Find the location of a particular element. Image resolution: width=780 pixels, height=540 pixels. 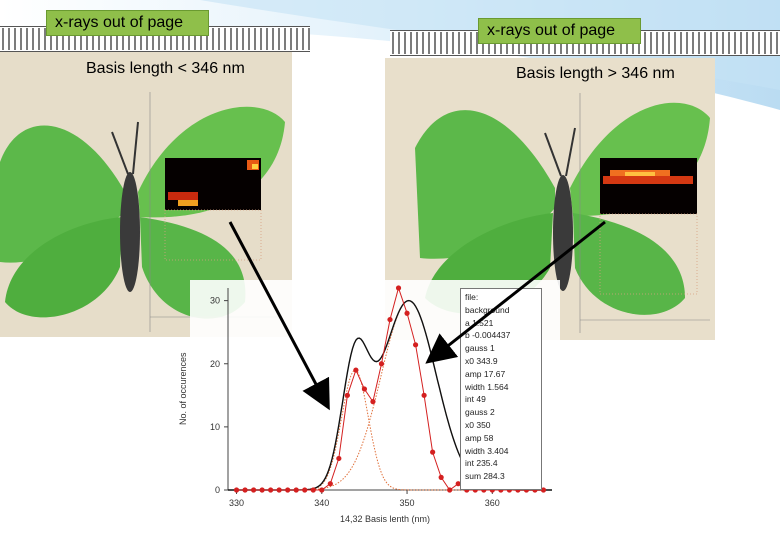

legend-line: x0 343.9 is located at coordinates (481, 361).